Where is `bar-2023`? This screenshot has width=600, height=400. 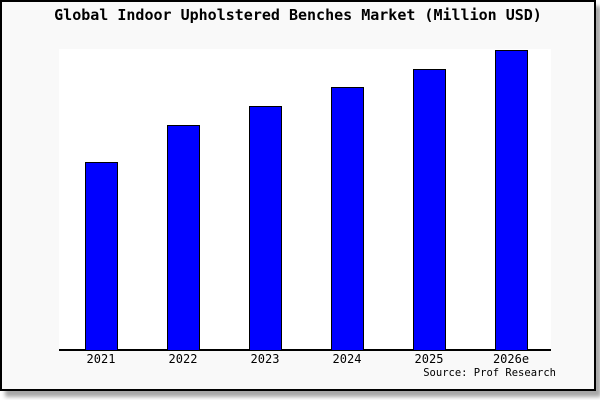 bar-2023 is located at coordinates (265, 228).